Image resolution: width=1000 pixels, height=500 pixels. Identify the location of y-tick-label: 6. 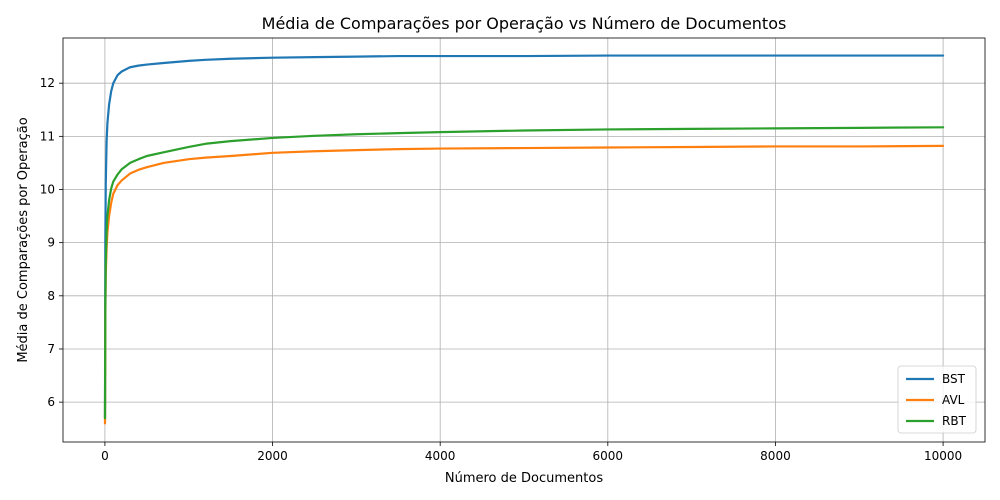
(51, 402).